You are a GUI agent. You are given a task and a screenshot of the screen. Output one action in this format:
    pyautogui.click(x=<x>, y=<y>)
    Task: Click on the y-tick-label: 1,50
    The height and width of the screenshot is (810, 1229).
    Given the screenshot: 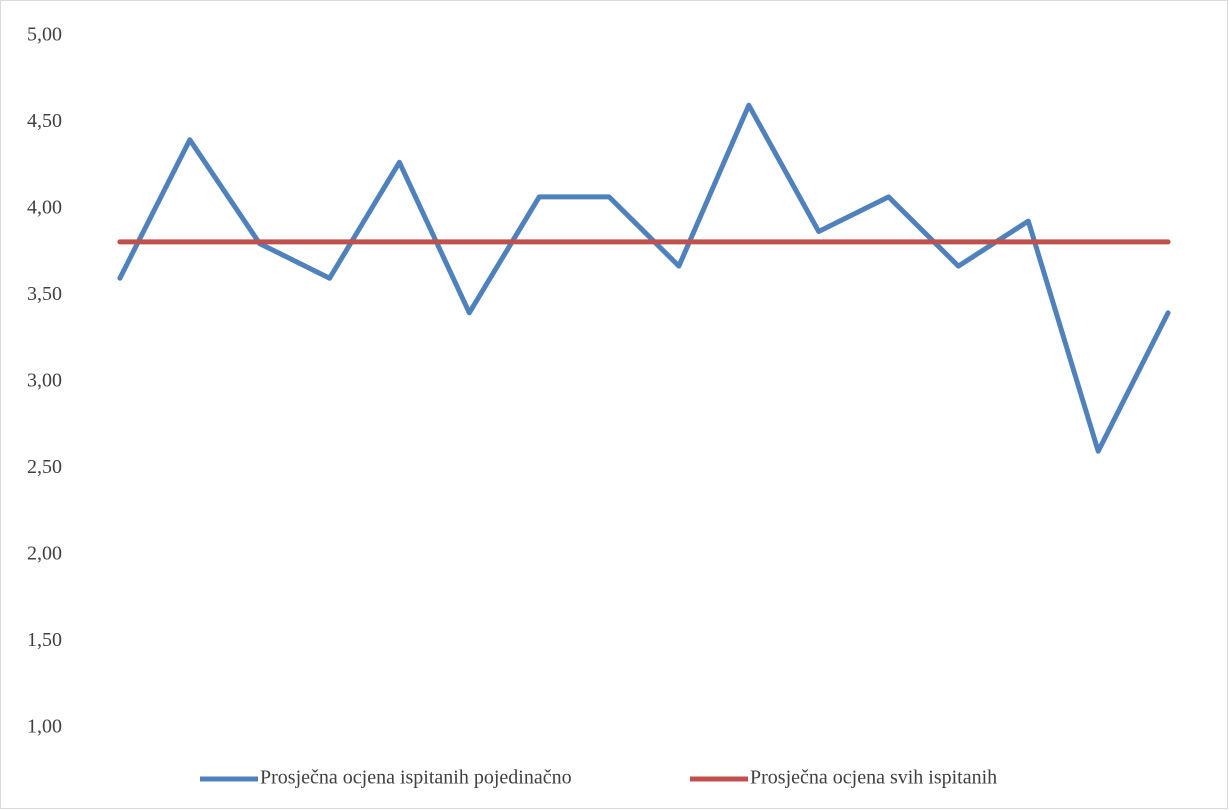 What is the action you would take?
    pyautogui.click(x=44, y=640)
    